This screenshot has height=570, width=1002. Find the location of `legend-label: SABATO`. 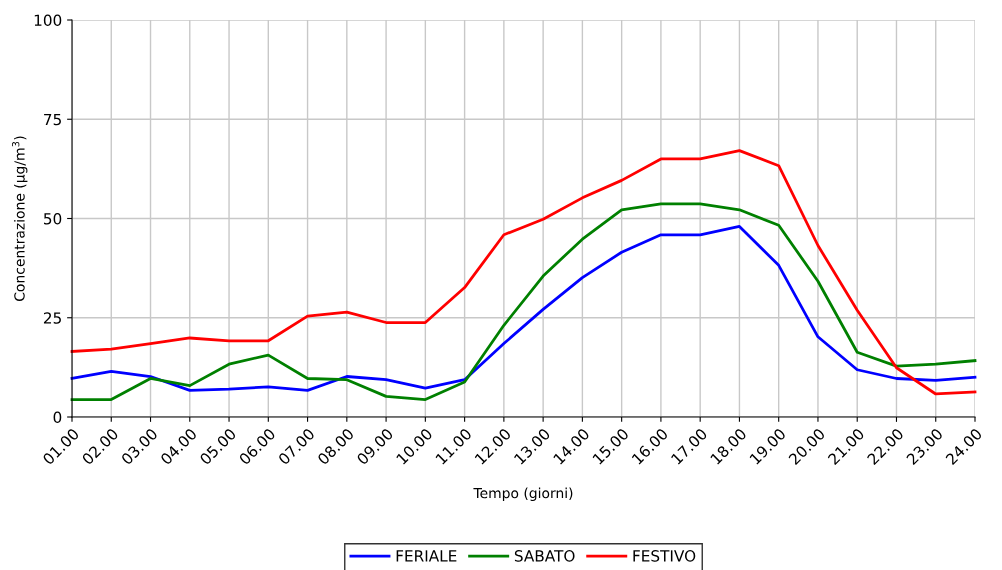

legend-label: SABATO is located at coordinates (544, 556).